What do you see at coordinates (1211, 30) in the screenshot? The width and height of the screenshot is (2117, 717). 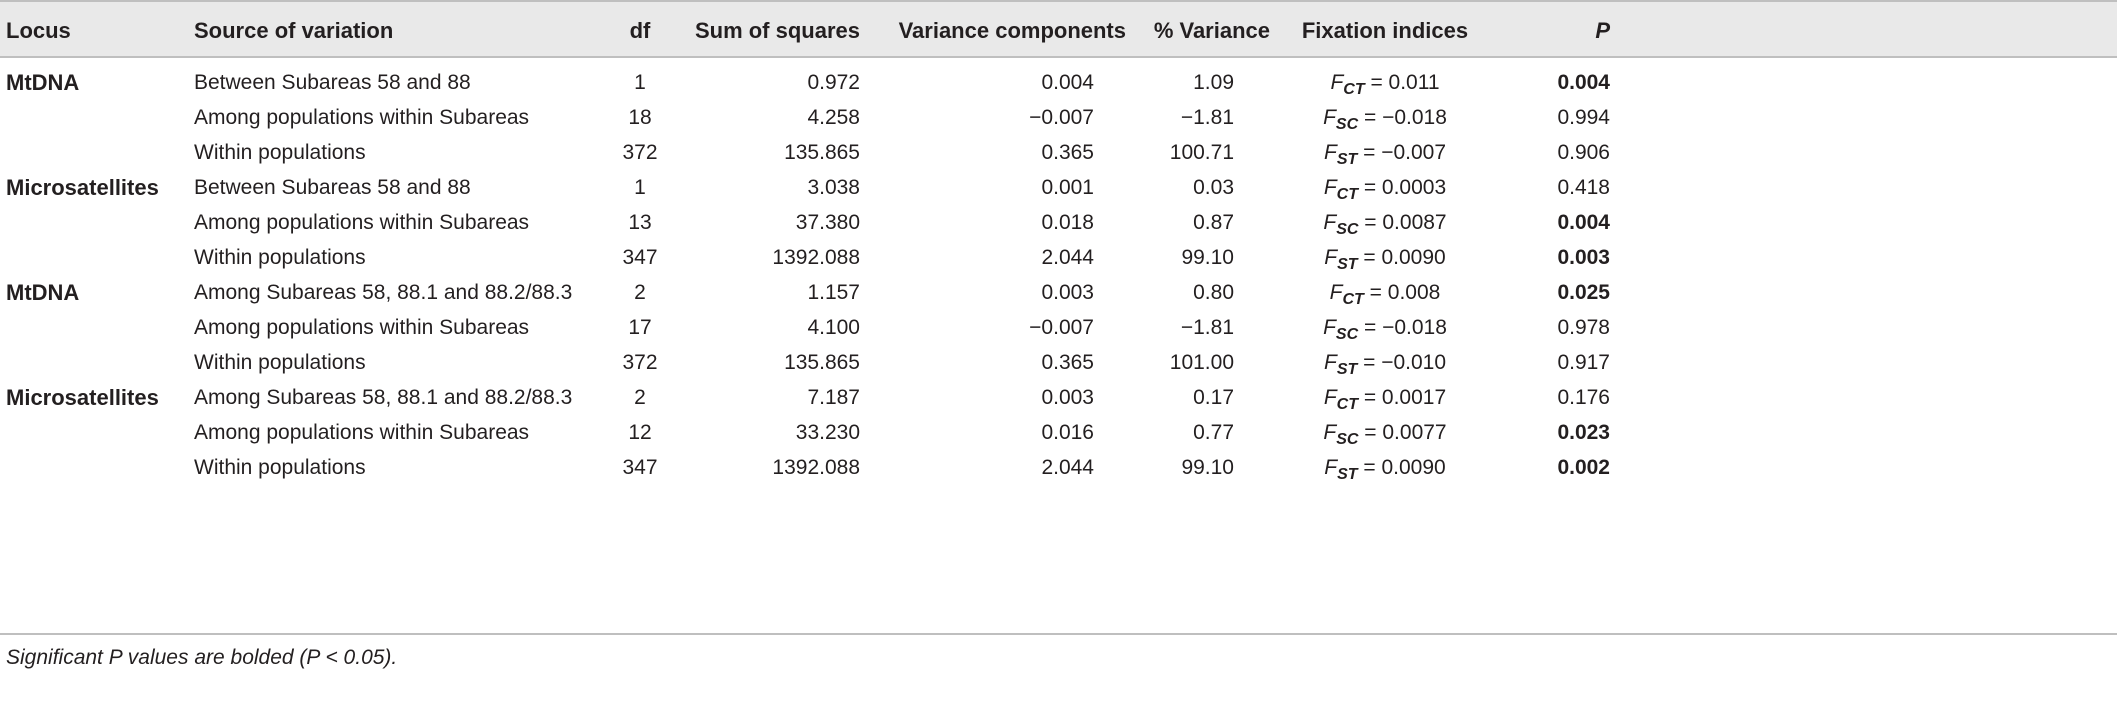 I see `header-pct-variance: % Variance` at bounding box center [1211, 30].